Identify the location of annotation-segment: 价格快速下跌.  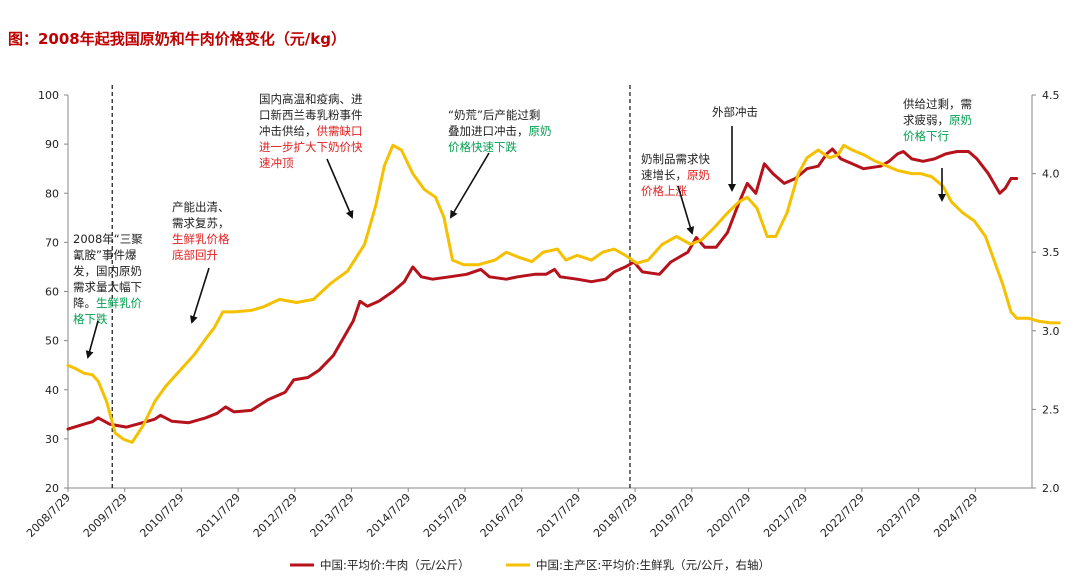
(482, 147).